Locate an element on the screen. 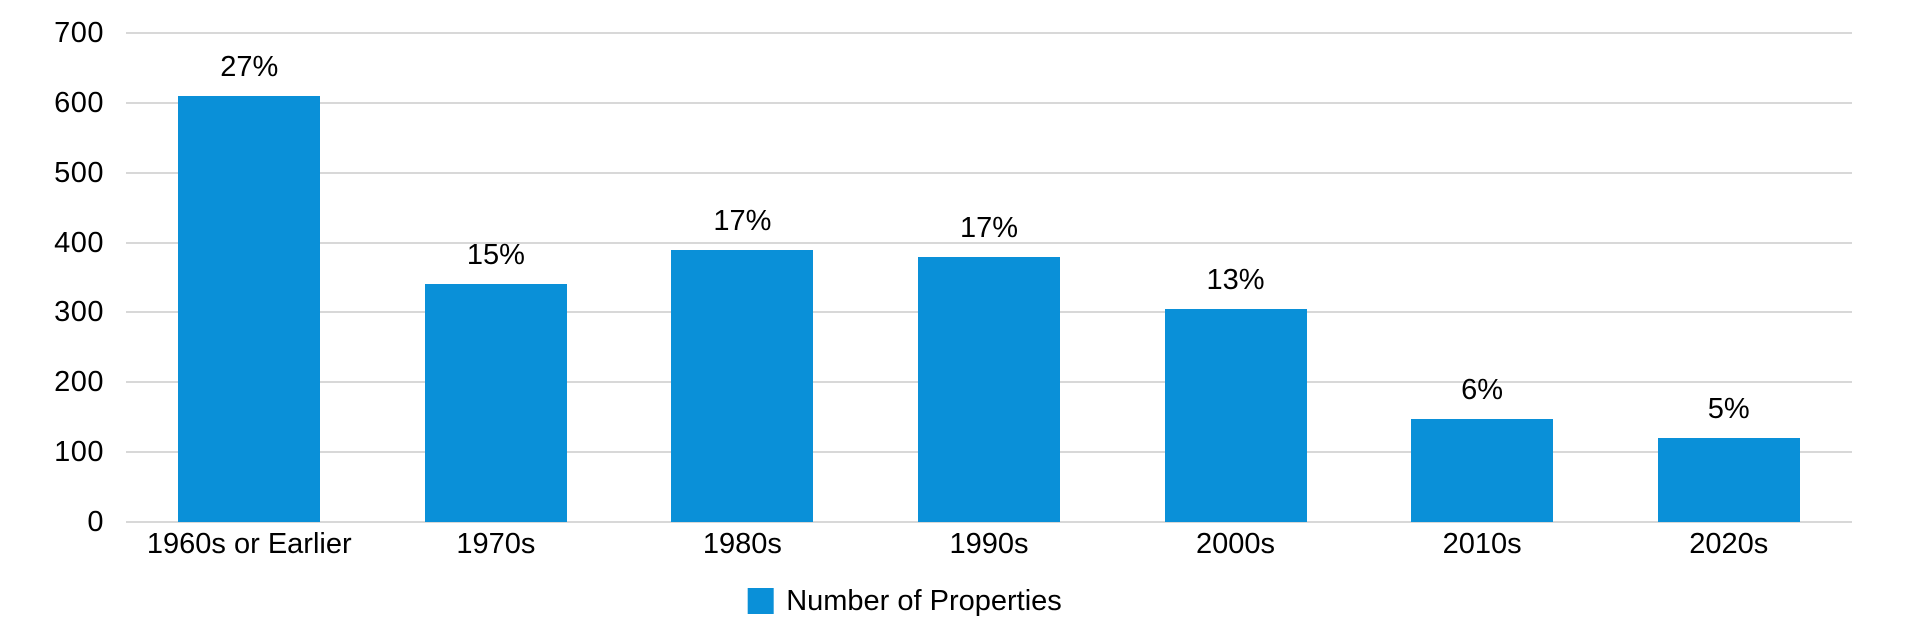 The width and height of the screenshot is (1913, 640). x-tick-label: 1960s or Earlier is located at coordinates (249, 544).